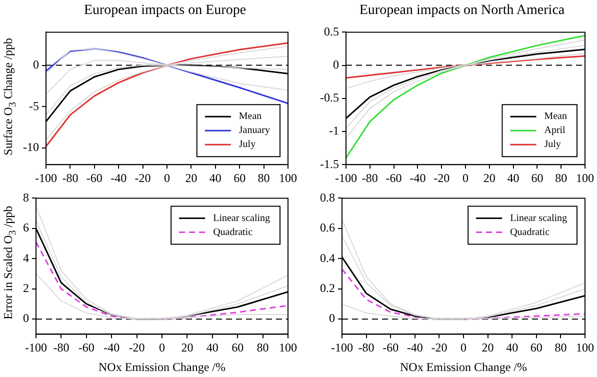  Describe the element at coordinates (26, 257) in the screenshot. I see `y-tick-label: 4` at that location.